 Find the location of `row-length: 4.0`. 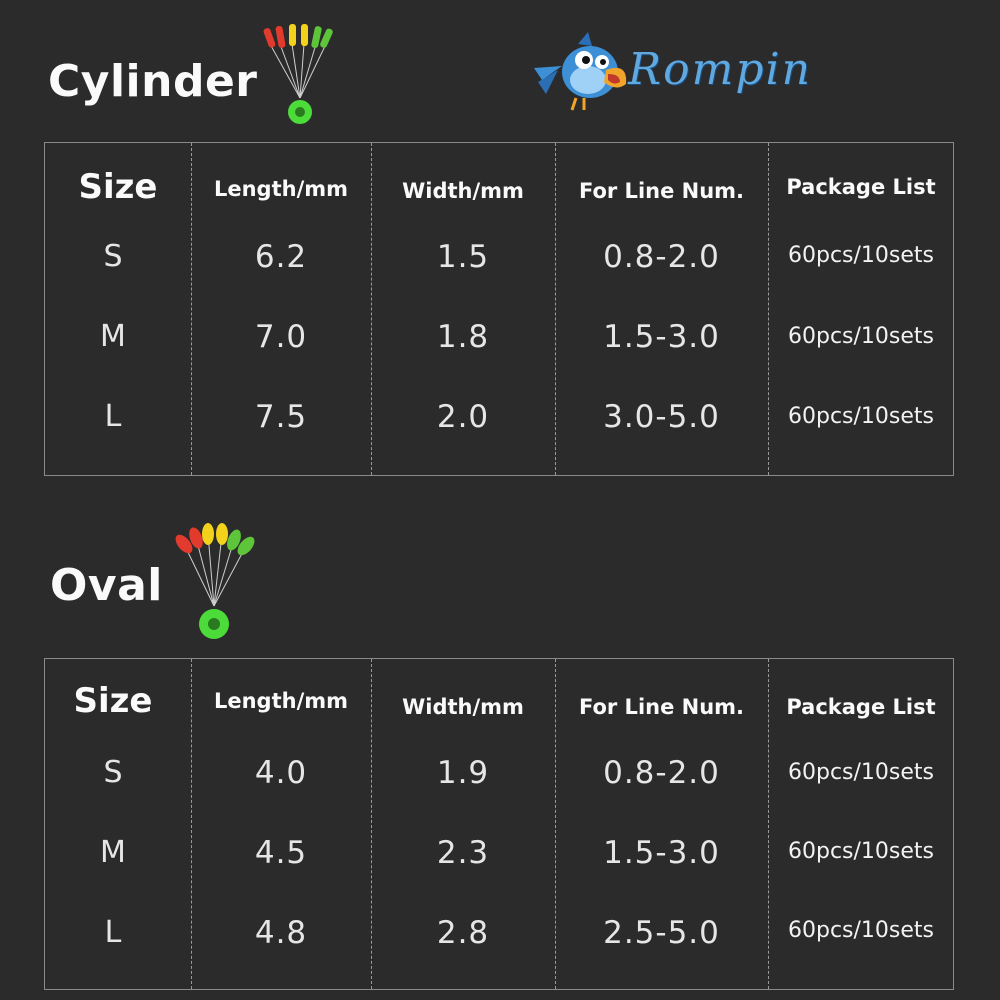

row-length: 4.0 is located at coordinates (281, 773).